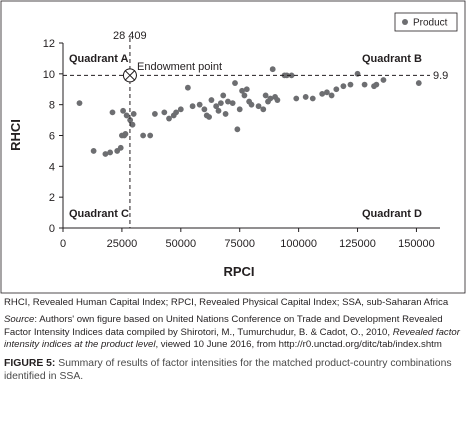 Image resolution: width=468 pixels, height=423 pixels. I want to click on x-tick-label: 100000, so click(298, 244).